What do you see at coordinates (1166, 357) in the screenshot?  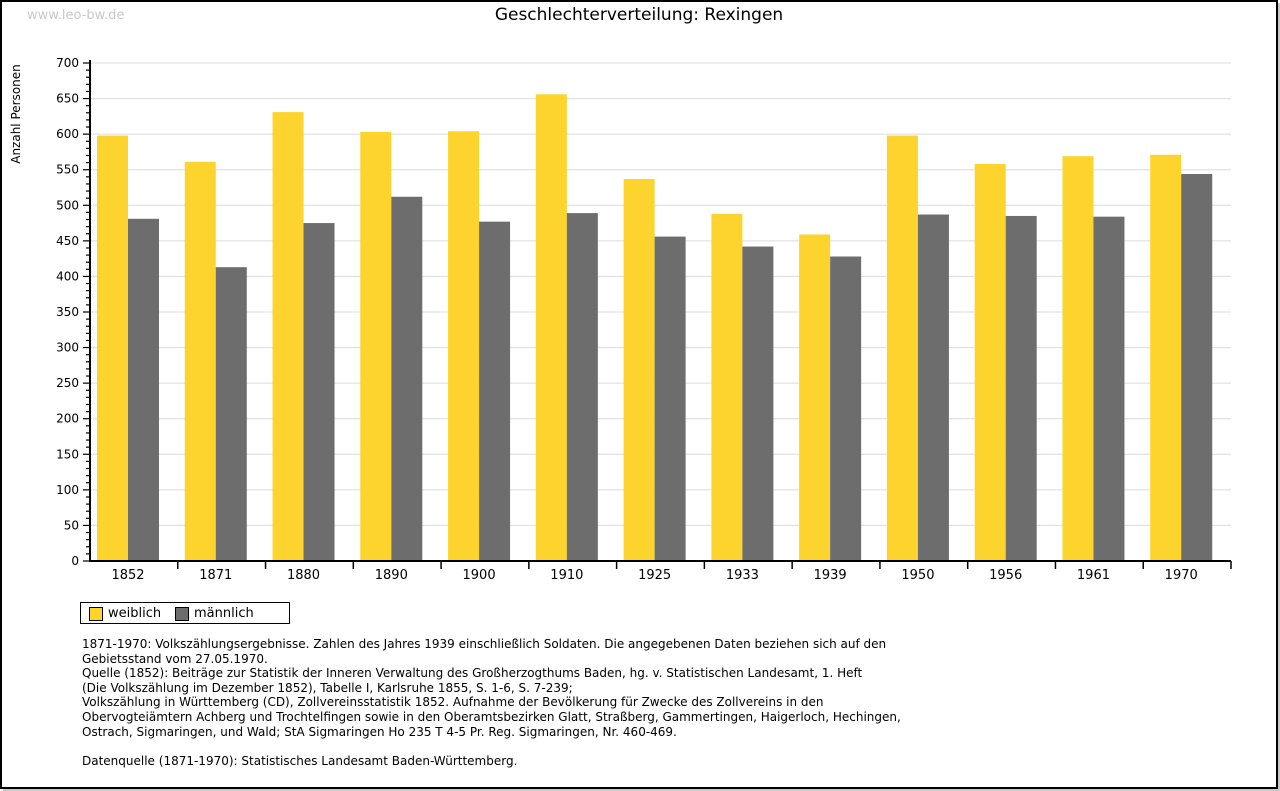 I see `bar-weiblich-1970` at bounding box center [1166, 357].